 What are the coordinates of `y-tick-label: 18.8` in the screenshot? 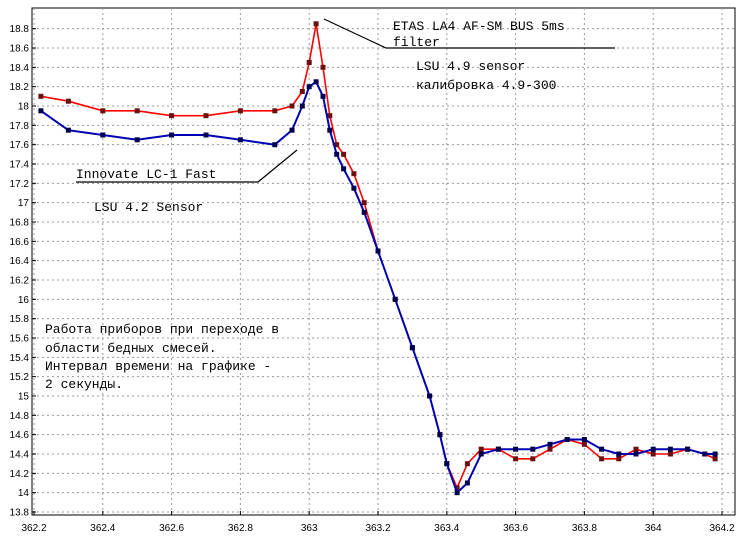 It's located at (20, 29).